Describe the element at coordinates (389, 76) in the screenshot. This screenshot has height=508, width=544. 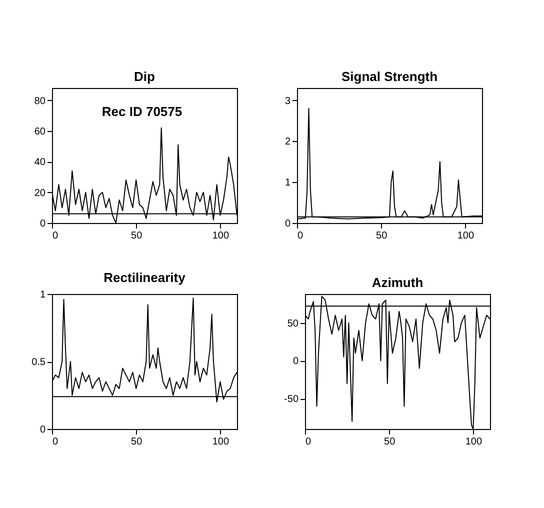
I see `chart-title: Signal Strength` at that location.